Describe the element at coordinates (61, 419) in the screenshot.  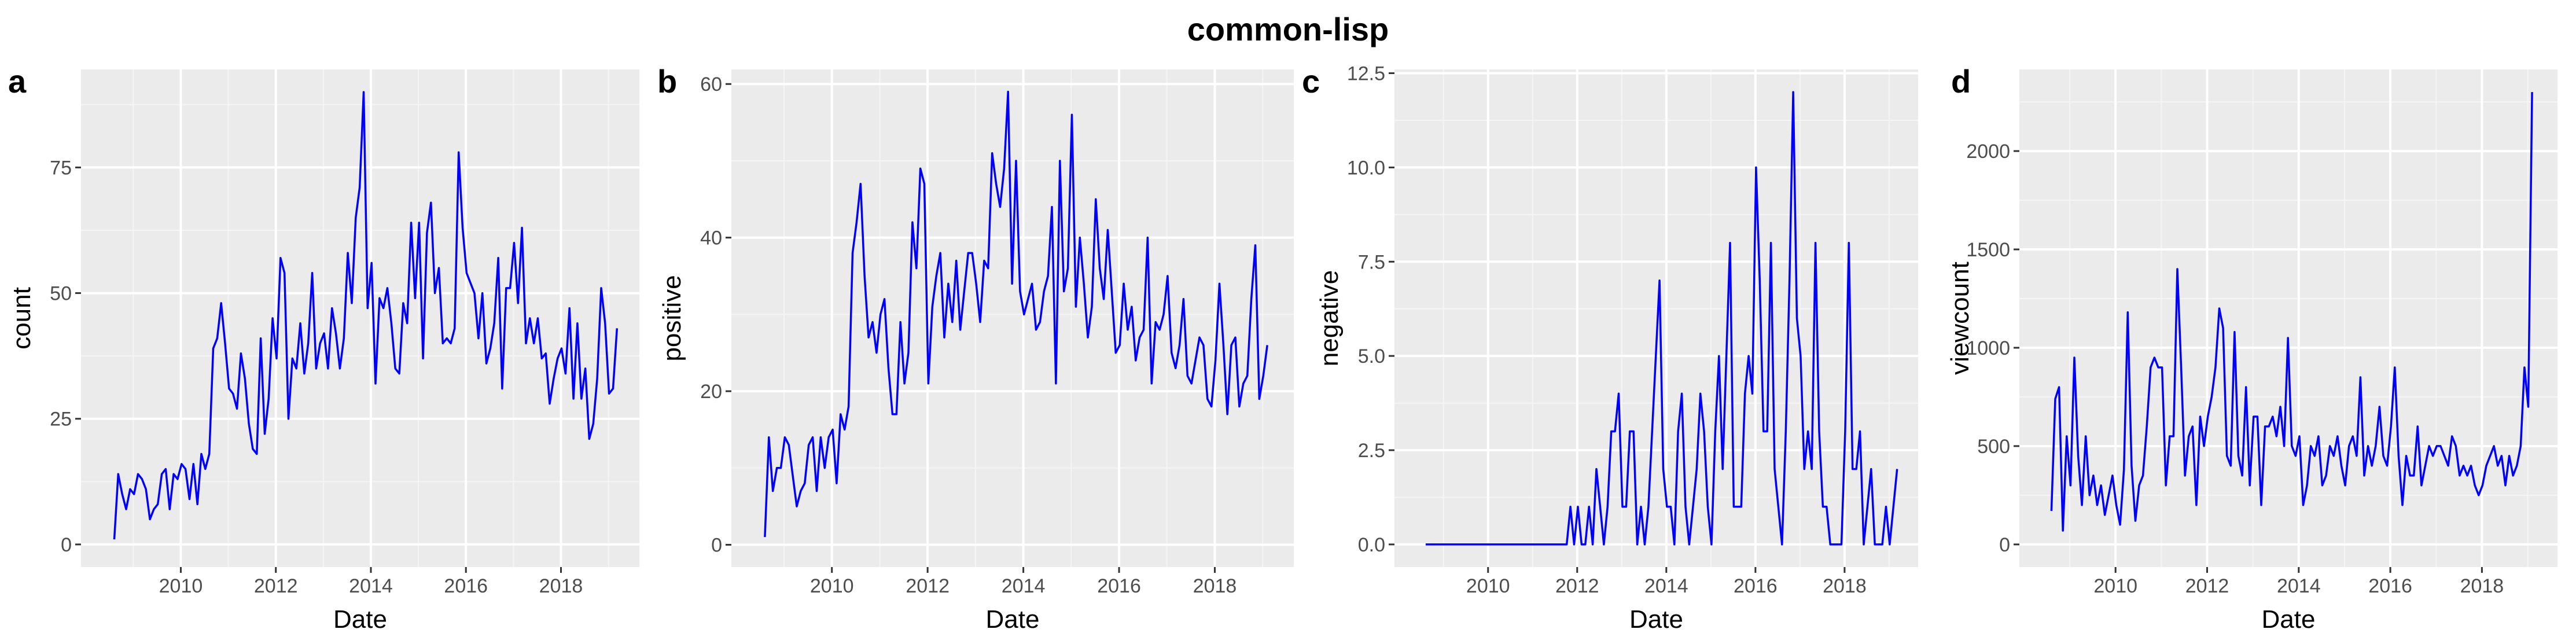
I see `y-tick-label: 25` at that location.